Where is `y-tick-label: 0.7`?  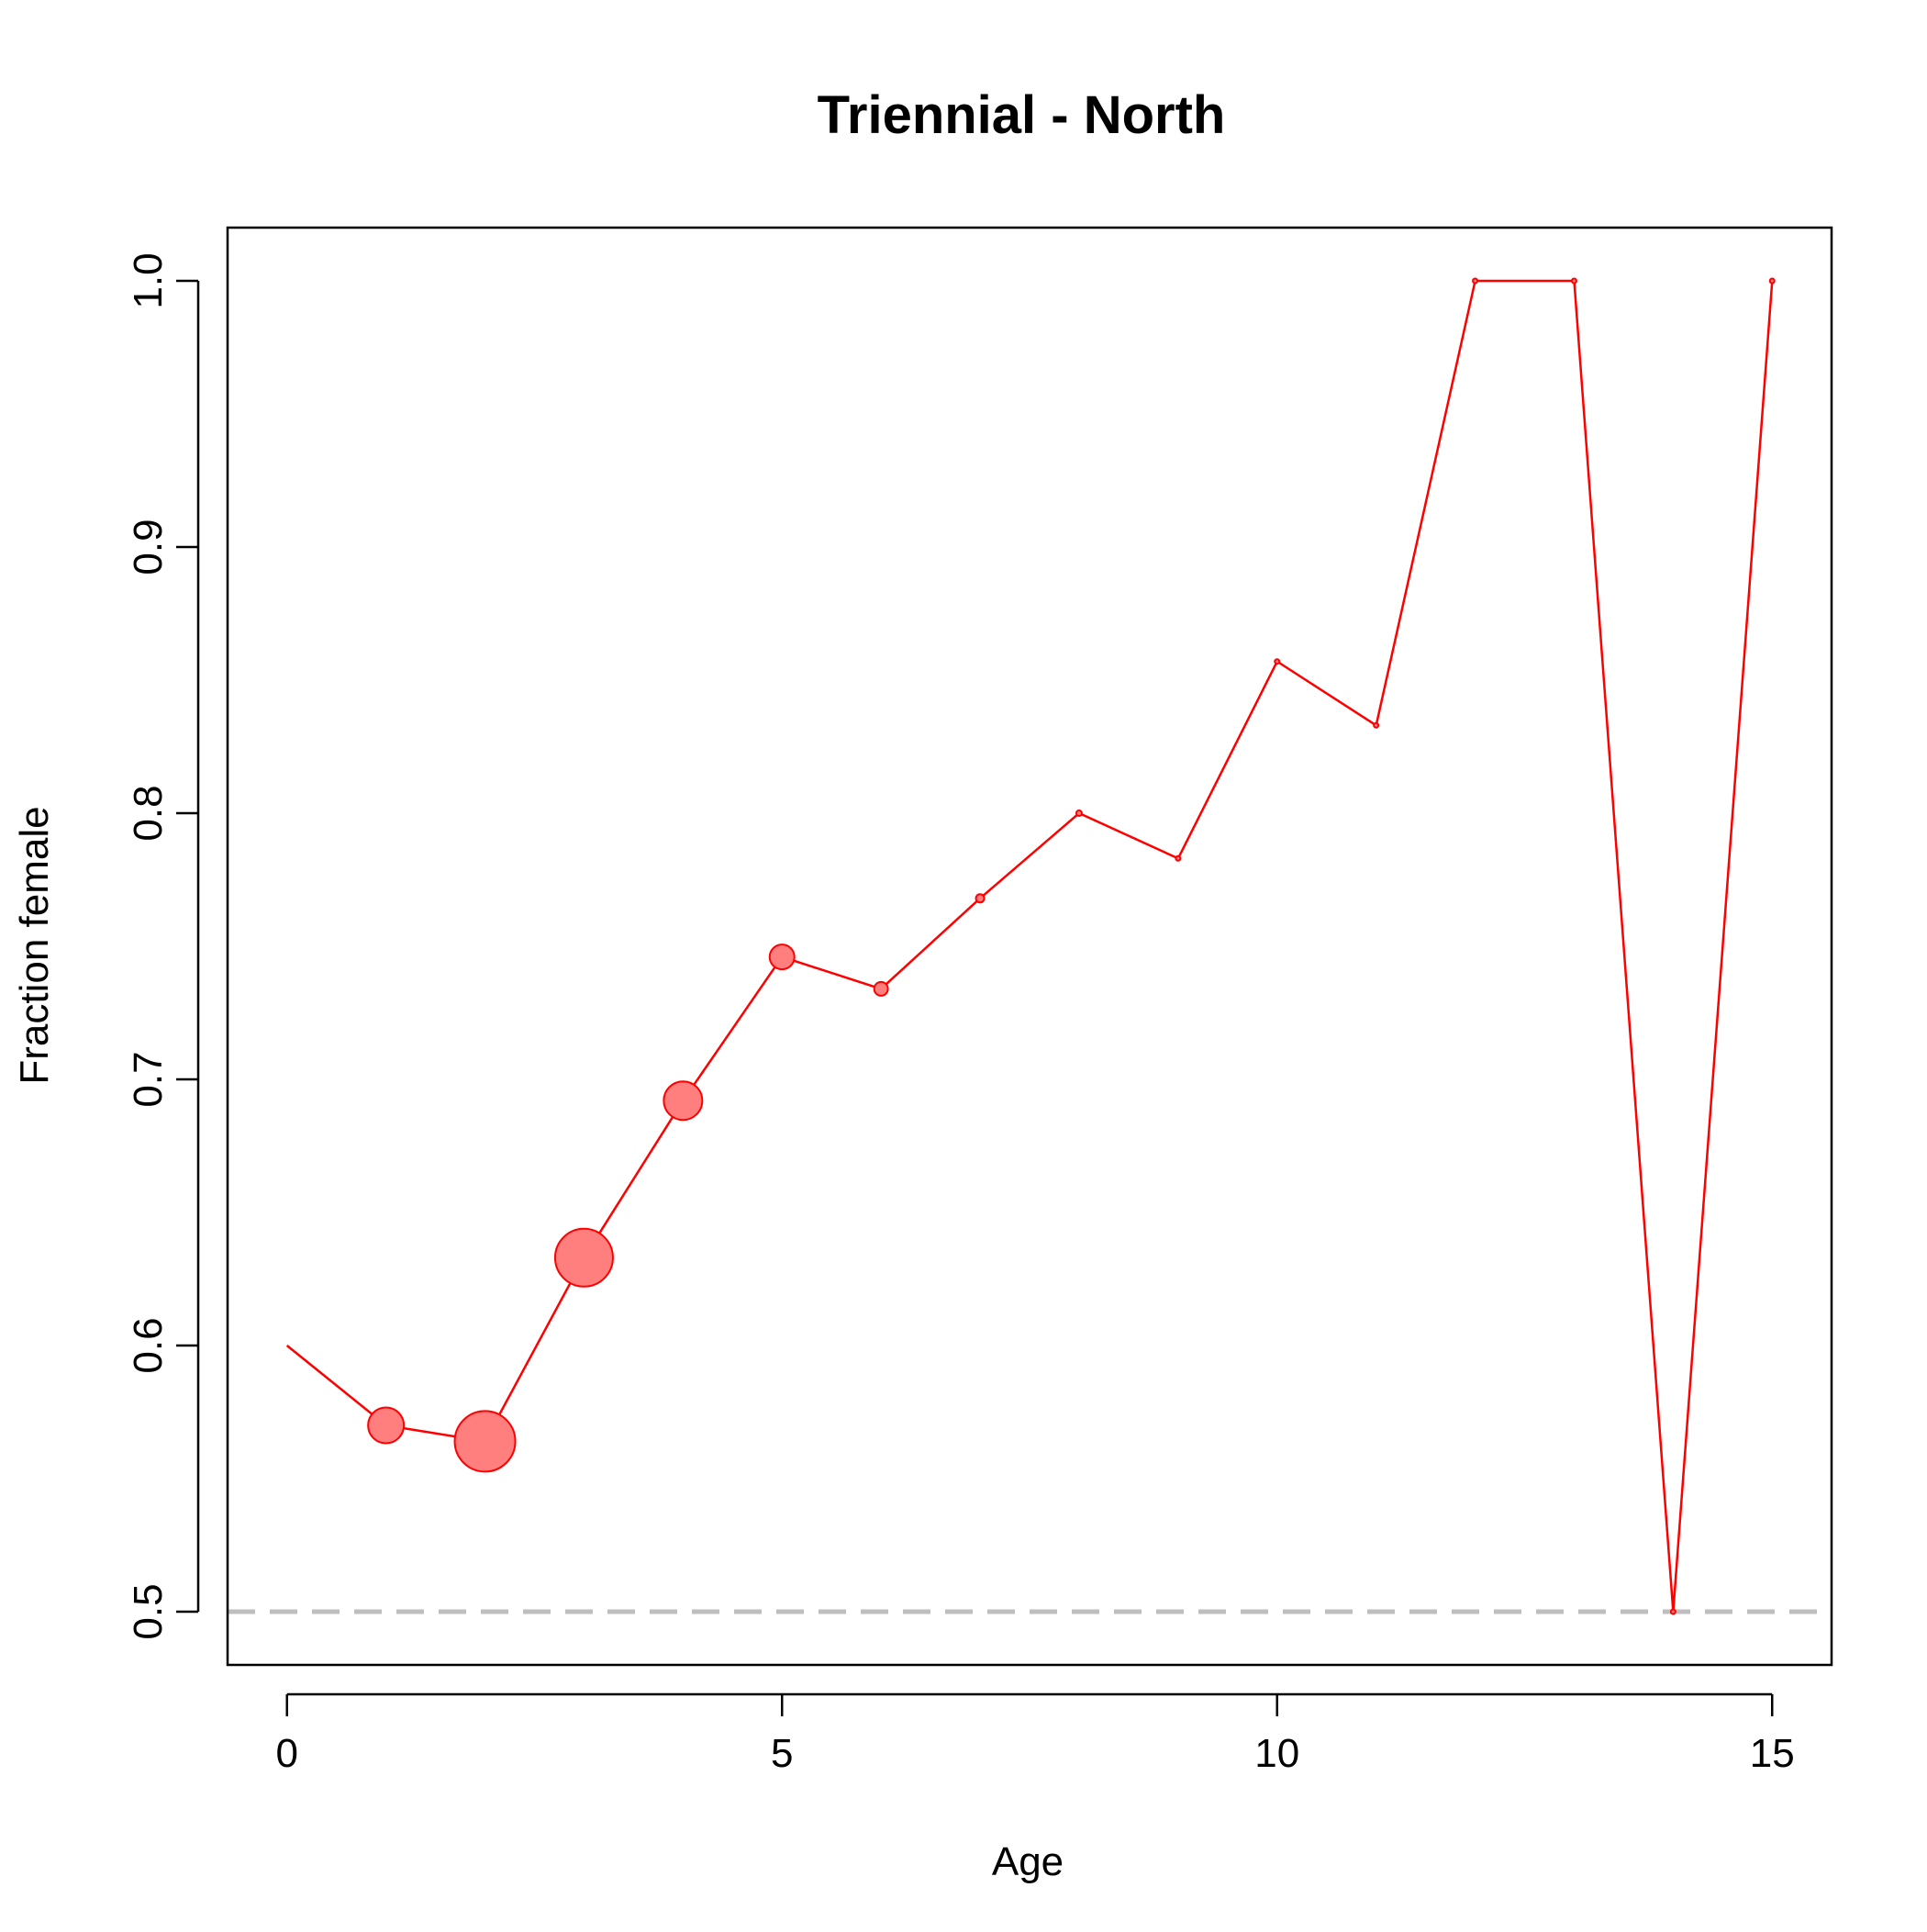 y-tick-label: 0.7 is located at coordinates (148, 1079).